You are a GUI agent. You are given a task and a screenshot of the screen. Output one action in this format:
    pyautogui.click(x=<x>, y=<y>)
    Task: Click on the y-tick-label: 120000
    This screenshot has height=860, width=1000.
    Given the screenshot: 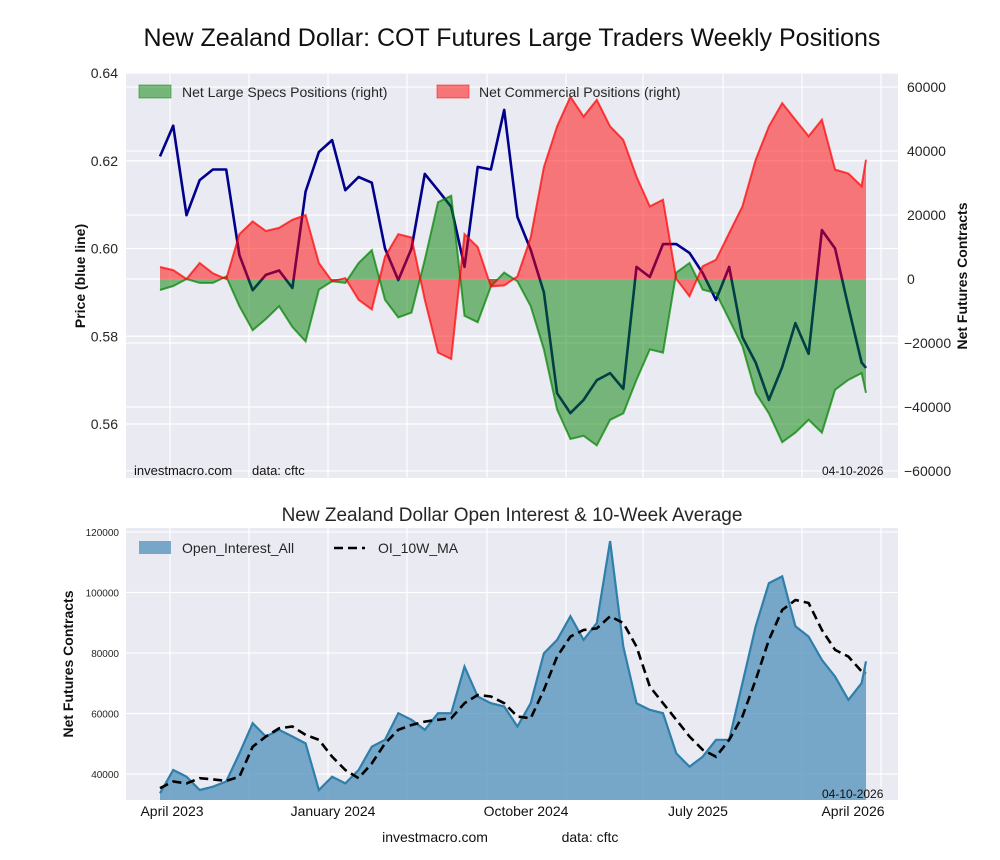 What is the action you would take?
    pyautogui.click(x=103, y=533)
    